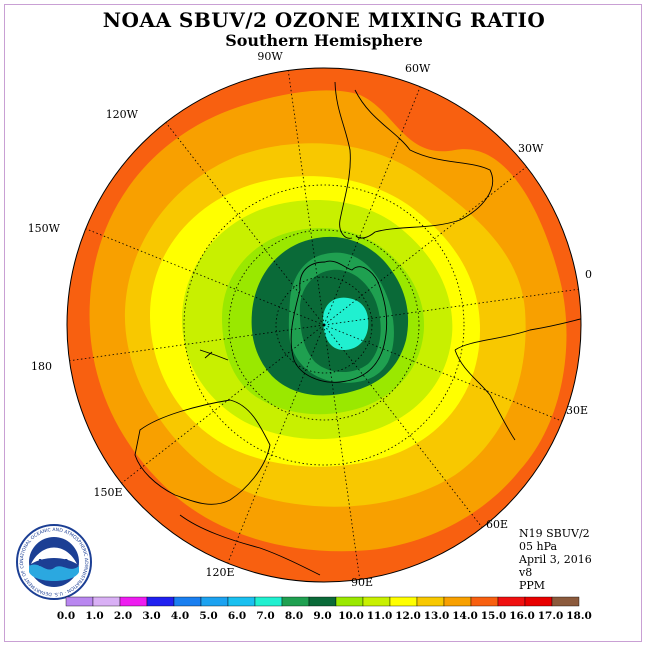  I want to click on colorbar-label: 2.0, so click(123, 616).